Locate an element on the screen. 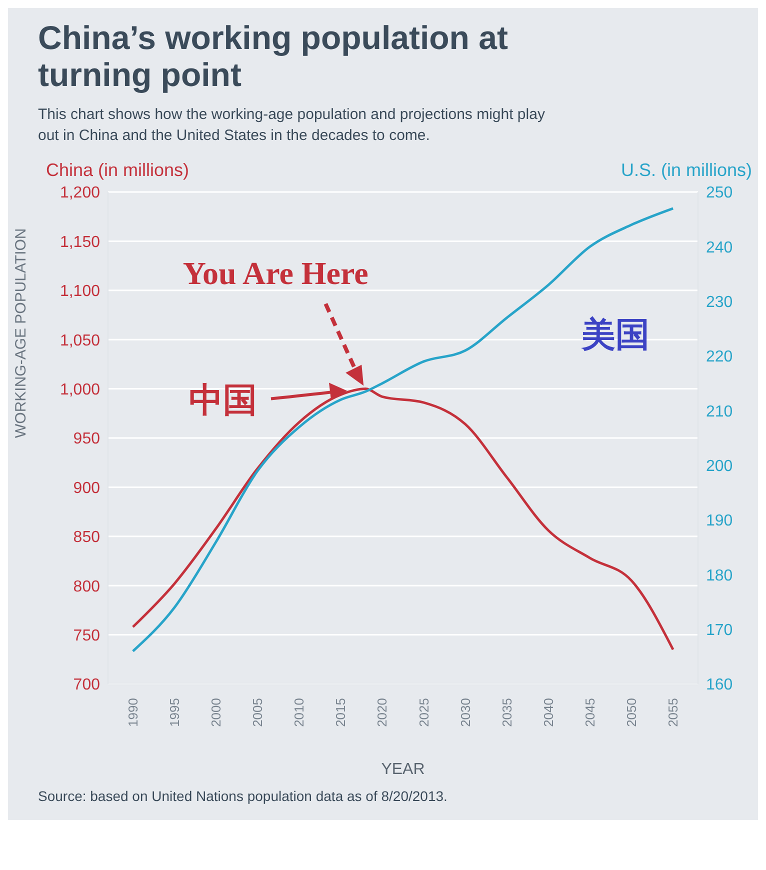 The image size is (766, 870). x-tick-label: 2010 is located at coordinates (299, 712).